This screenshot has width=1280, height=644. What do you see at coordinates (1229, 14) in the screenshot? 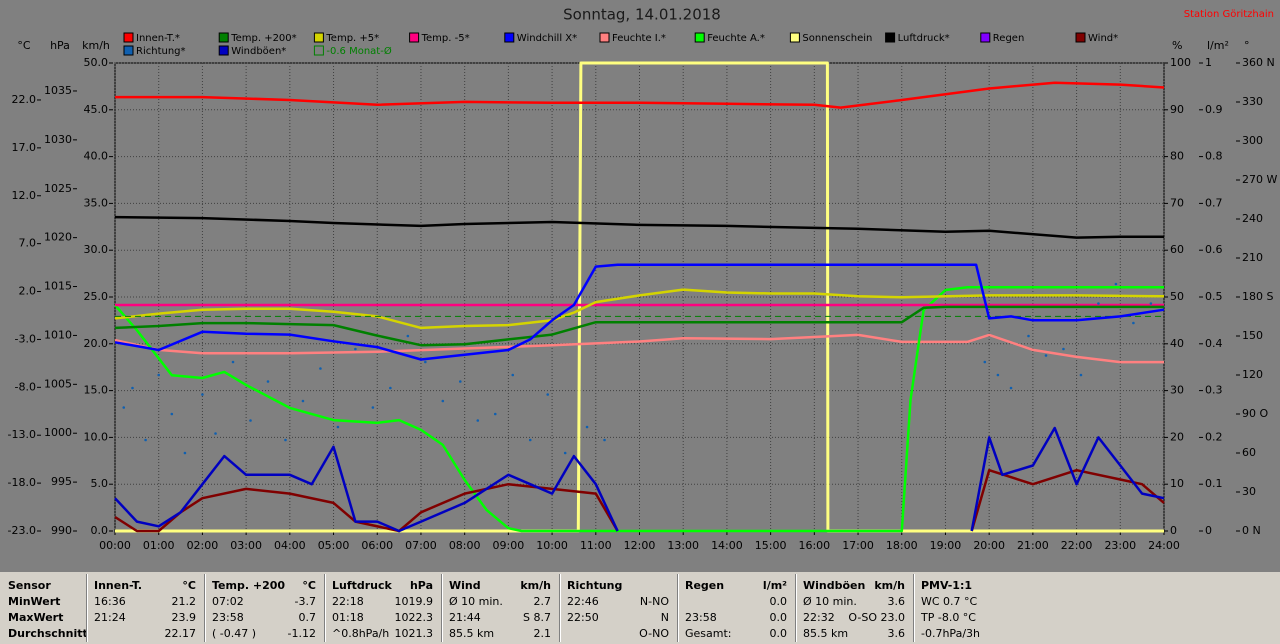
I see `station-name: Station Göritzhain` at bounding box center [1229, 14].